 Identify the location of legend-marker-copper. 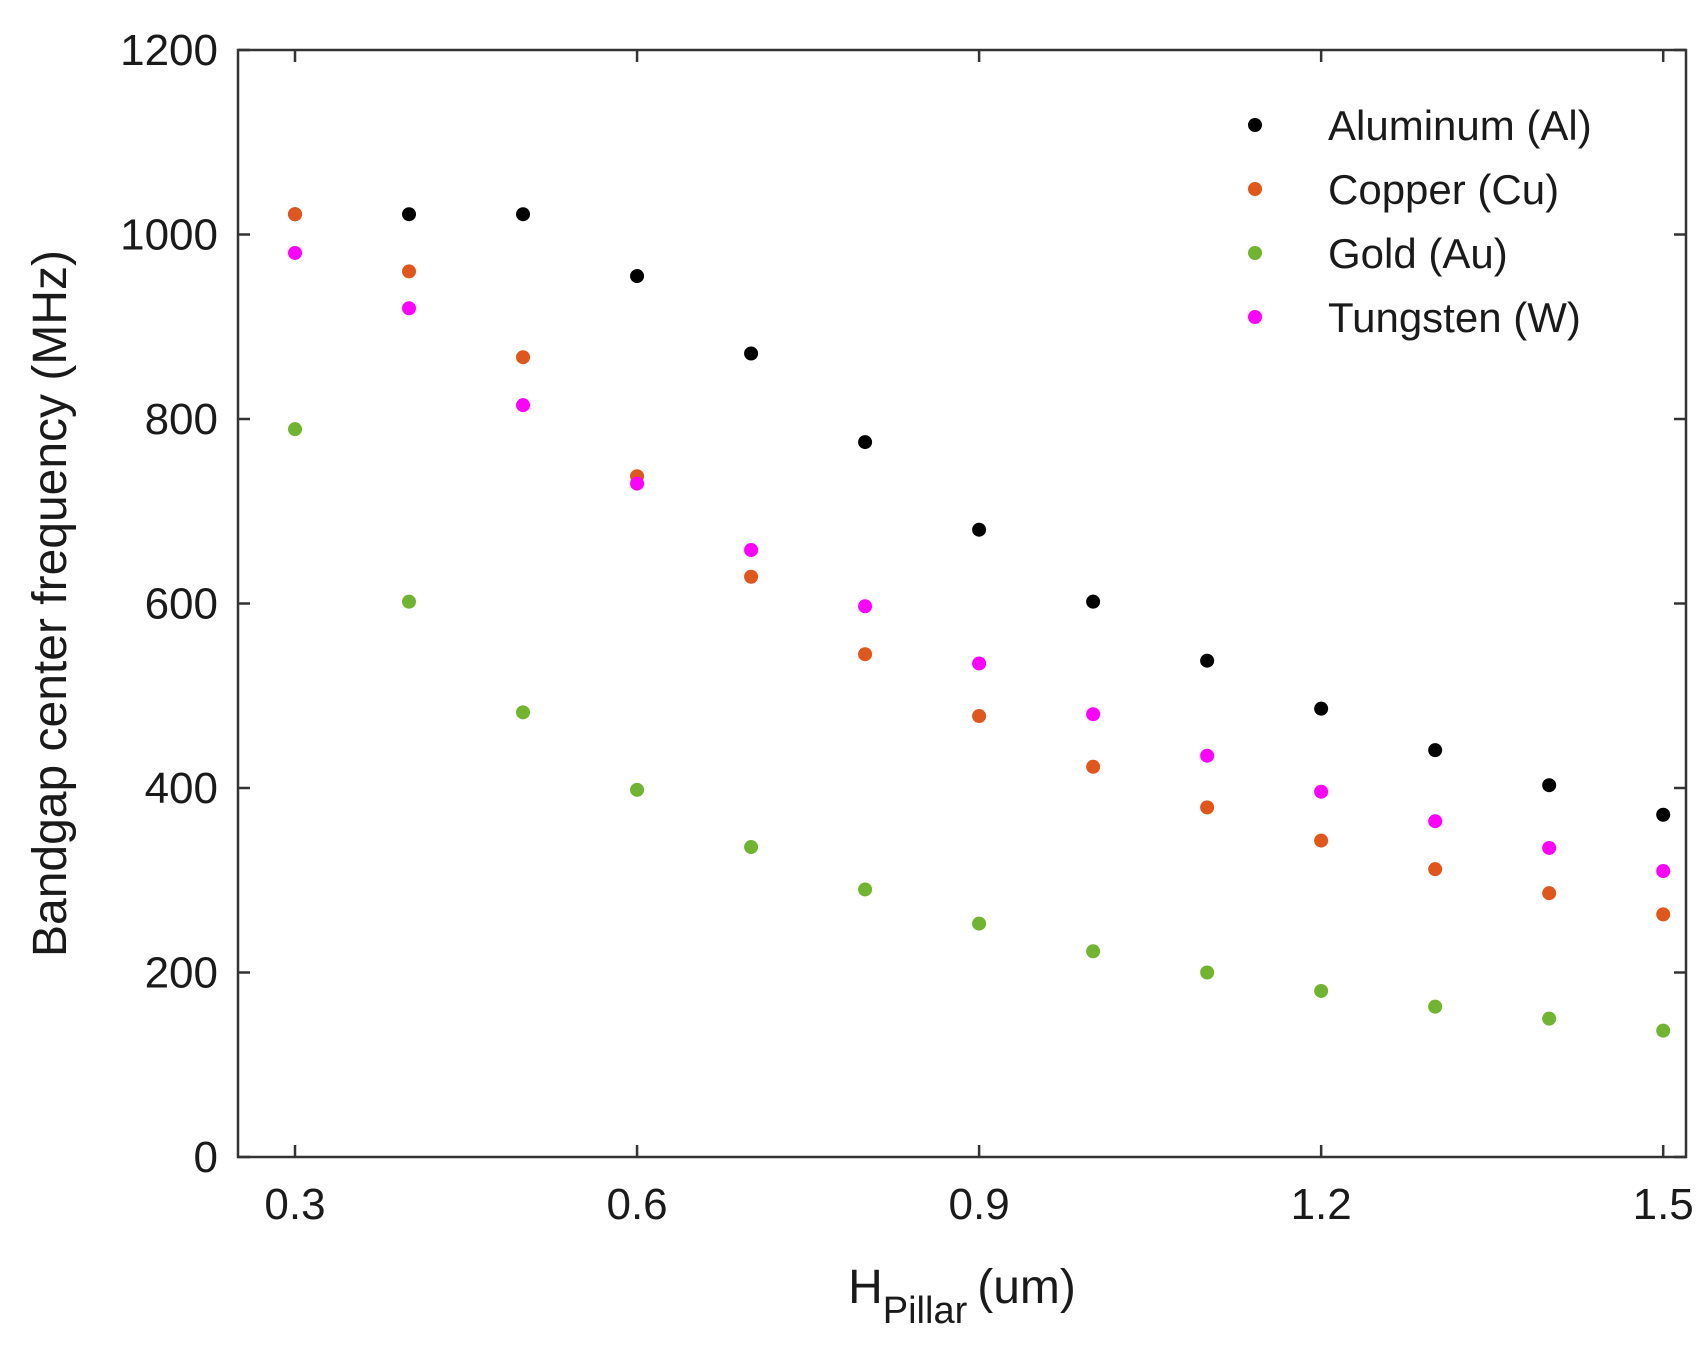
(1255, 189).